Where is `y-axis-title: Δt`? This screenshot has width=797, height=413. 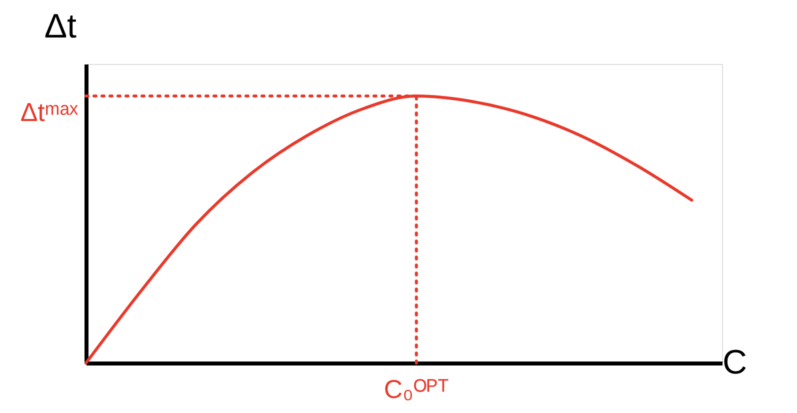
y-axis-title: Δt is located at coordinates (61, 27).